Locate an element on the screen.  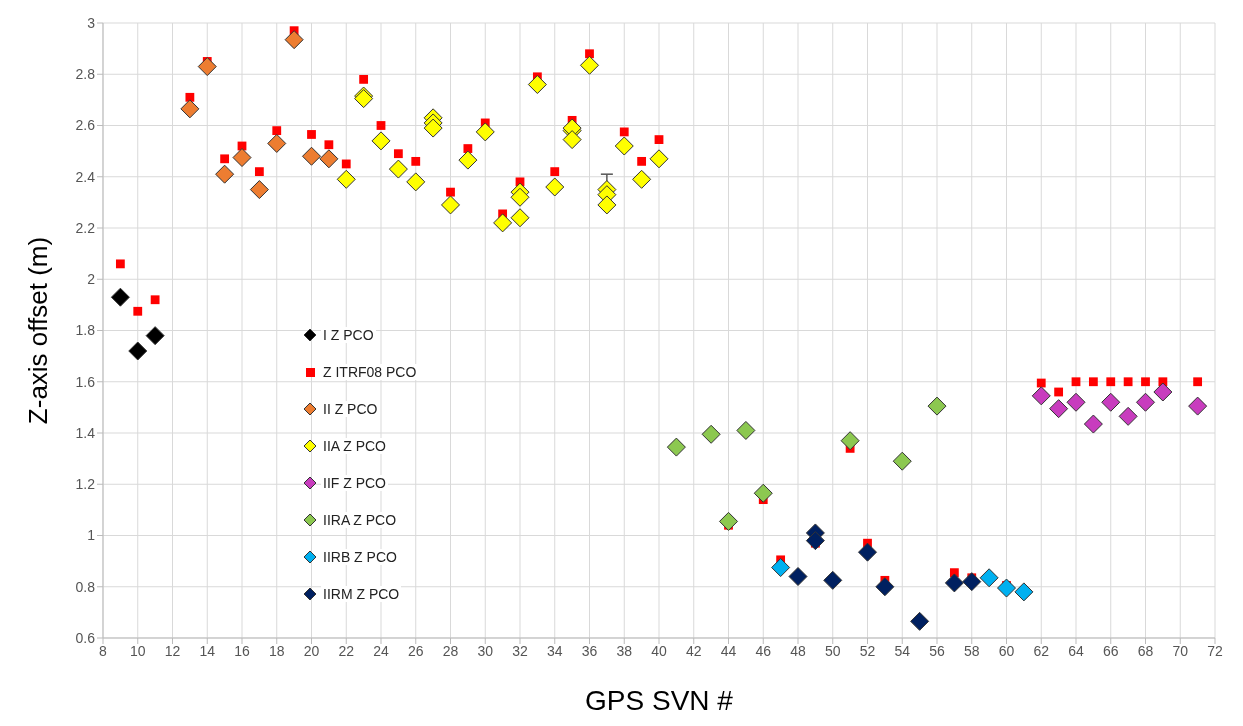
x-tick-label: 46 is located at coordinates (763, 650).